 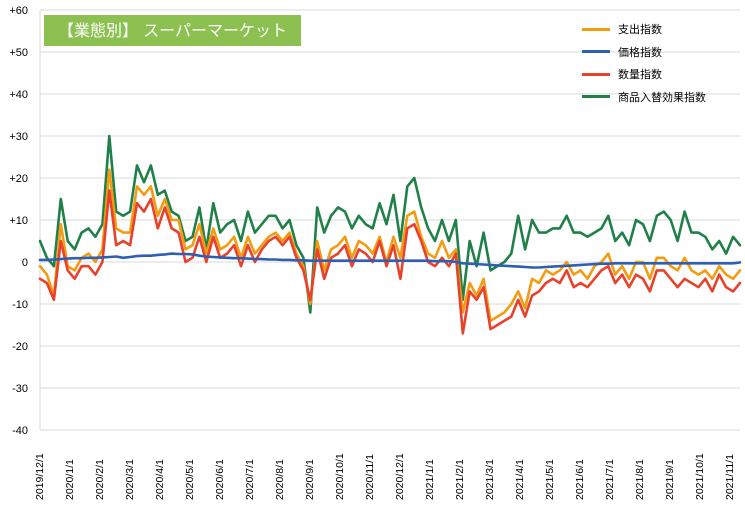 I want to click on legend-item-spending: 支出指数, so click(x=662, y=29).